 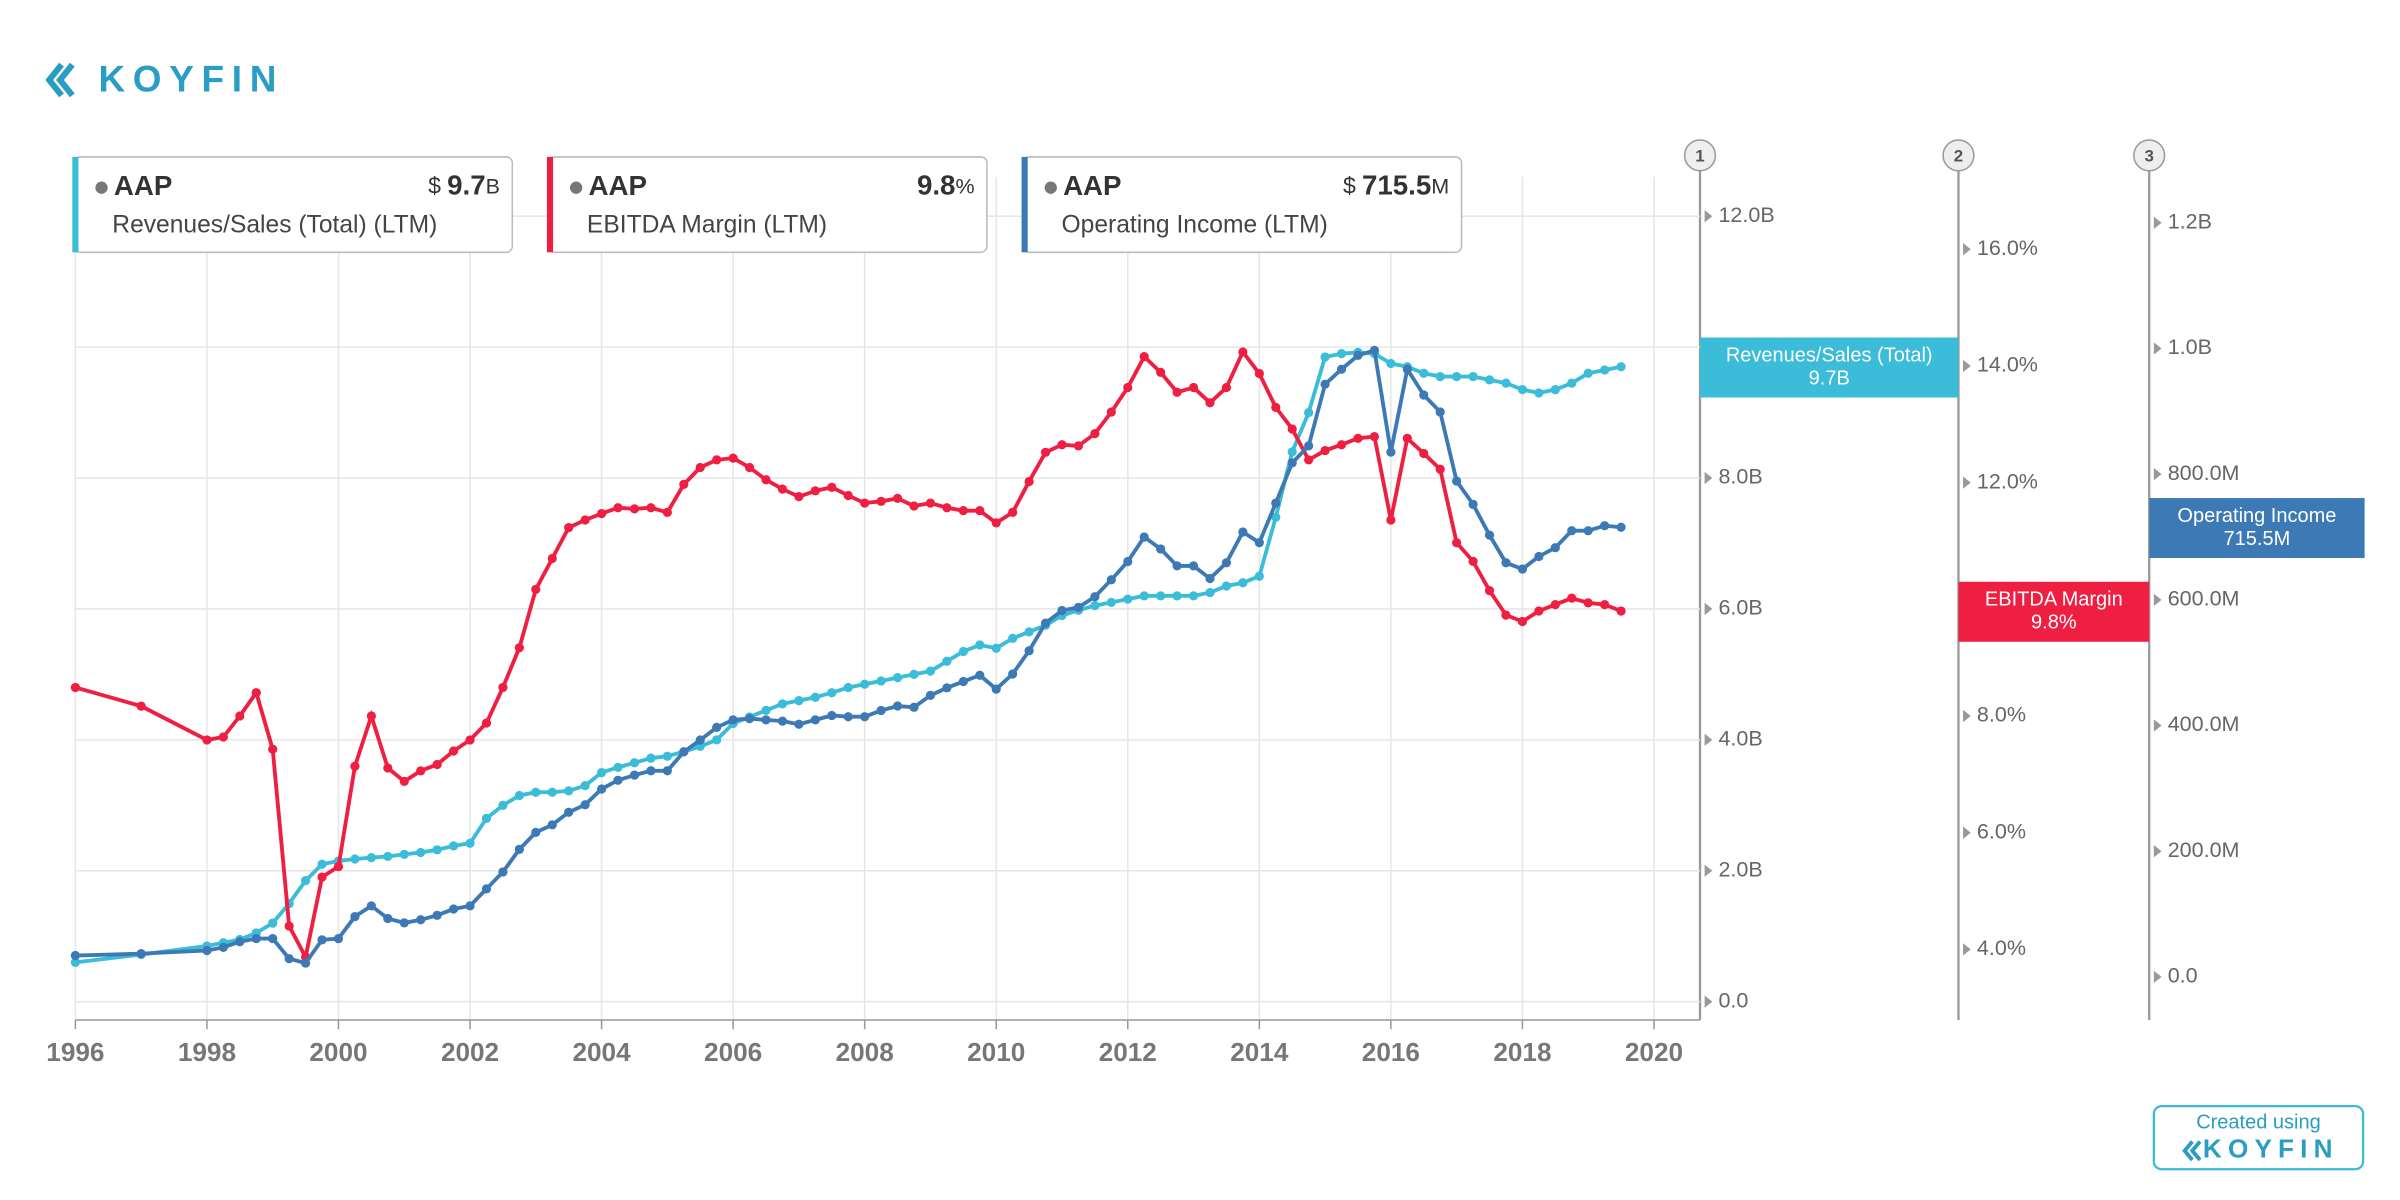 What do you see at coordinates (2258, 1122) in the screenshot?
I see `footer-text: Created using` at bounding box center [2258, 1122].